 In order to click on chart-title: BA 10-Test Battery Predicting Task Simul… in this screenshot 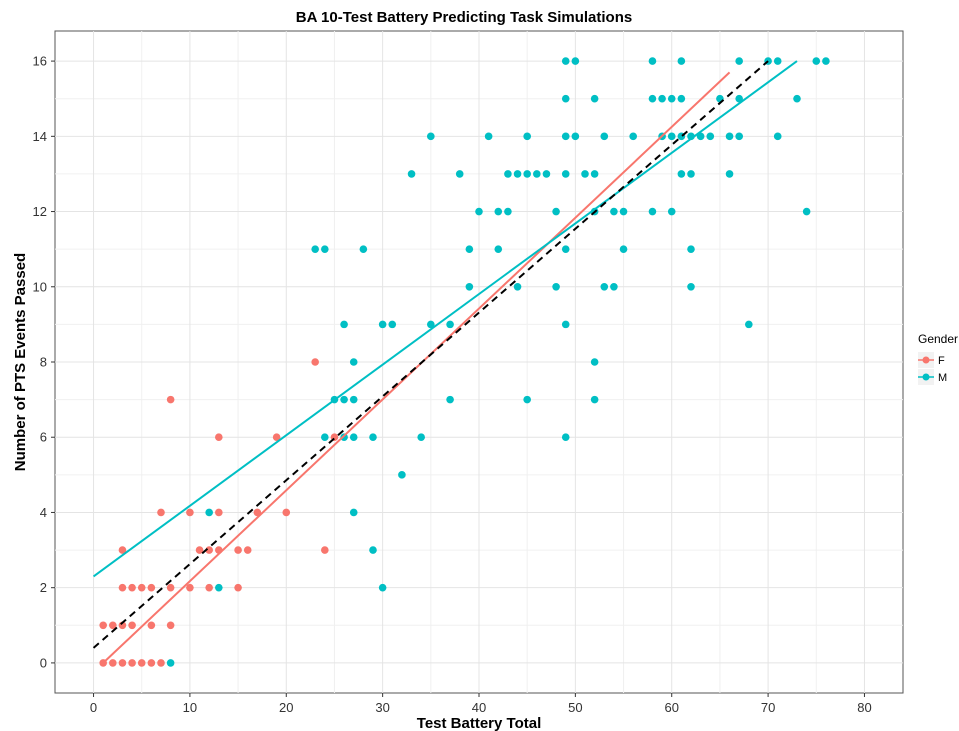, I will do `click(464, 17)`.